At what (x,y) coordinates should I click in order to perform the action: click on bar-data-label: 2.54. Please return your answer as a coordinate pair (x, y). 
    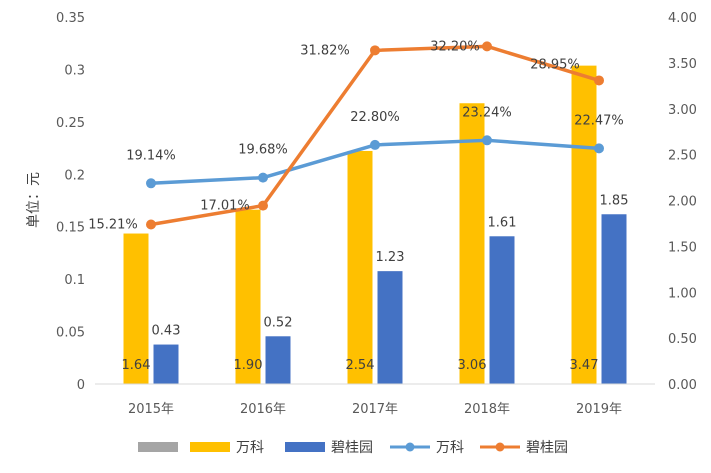
    Looking at the image, I should click on (360, 365).